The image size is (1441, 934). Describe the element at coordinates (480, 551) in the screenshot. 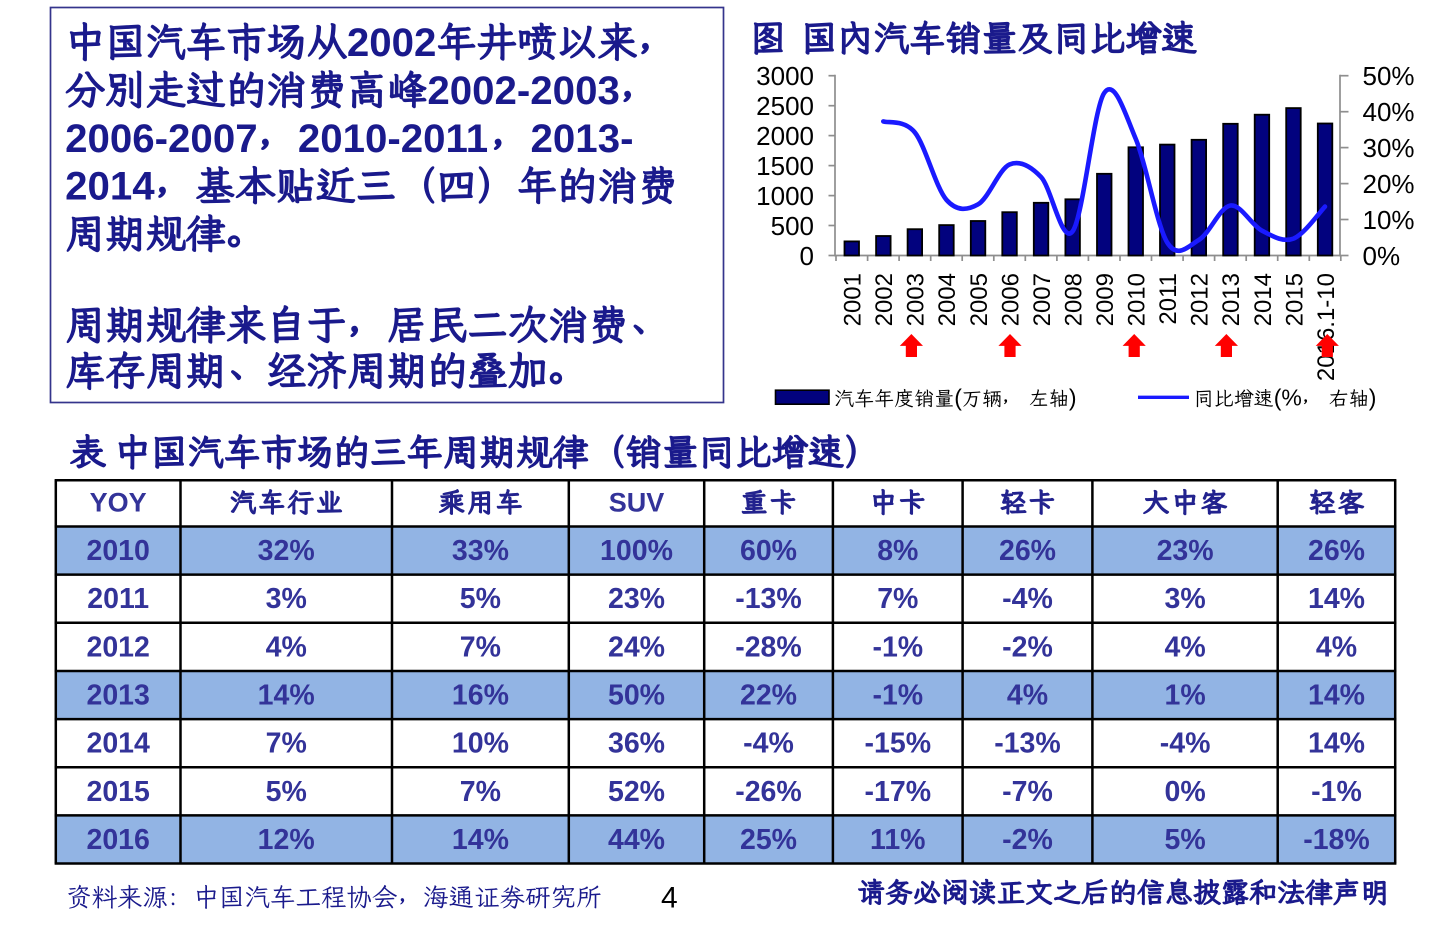

I see `svg-text: 33%` at that location.